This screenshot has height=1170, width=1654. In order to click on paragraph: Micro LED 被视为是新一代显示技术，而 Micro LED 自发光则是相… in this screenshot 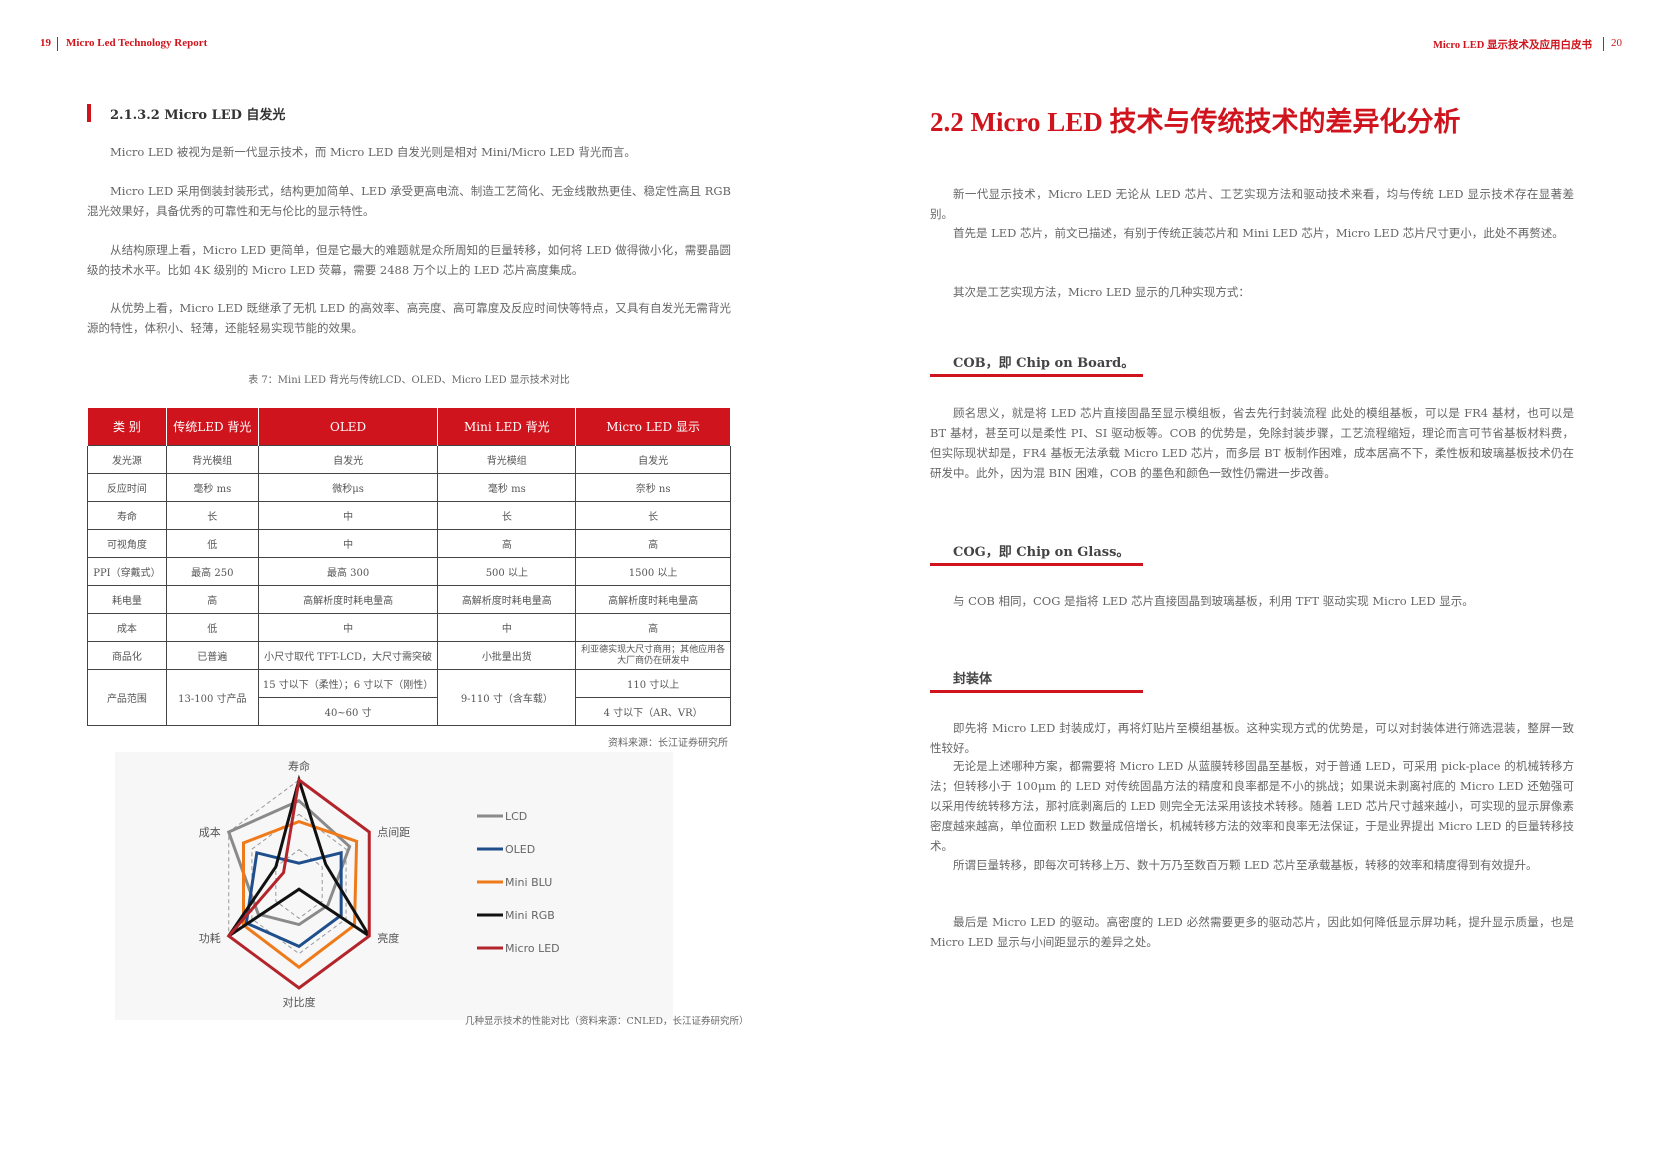, I will do `click(373, 152)`.